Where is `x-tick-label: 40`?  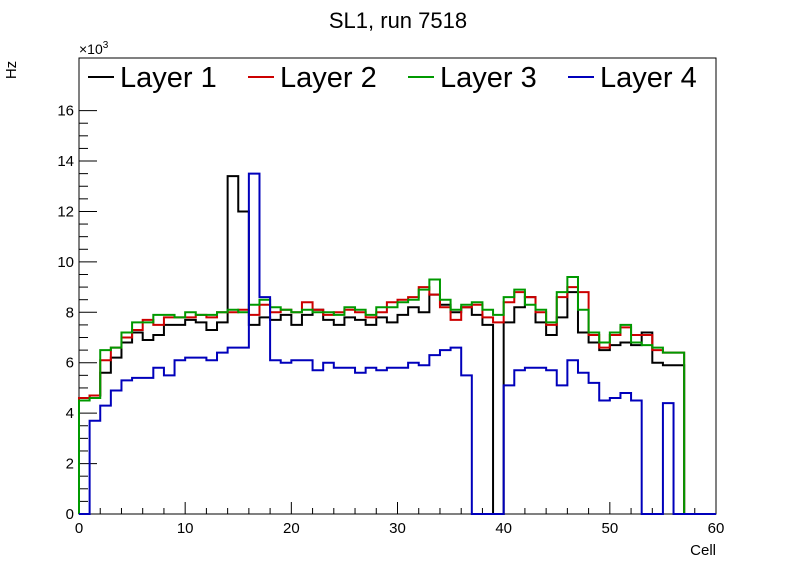 x-tick-label: 40 is located at coordinates (503, 528).